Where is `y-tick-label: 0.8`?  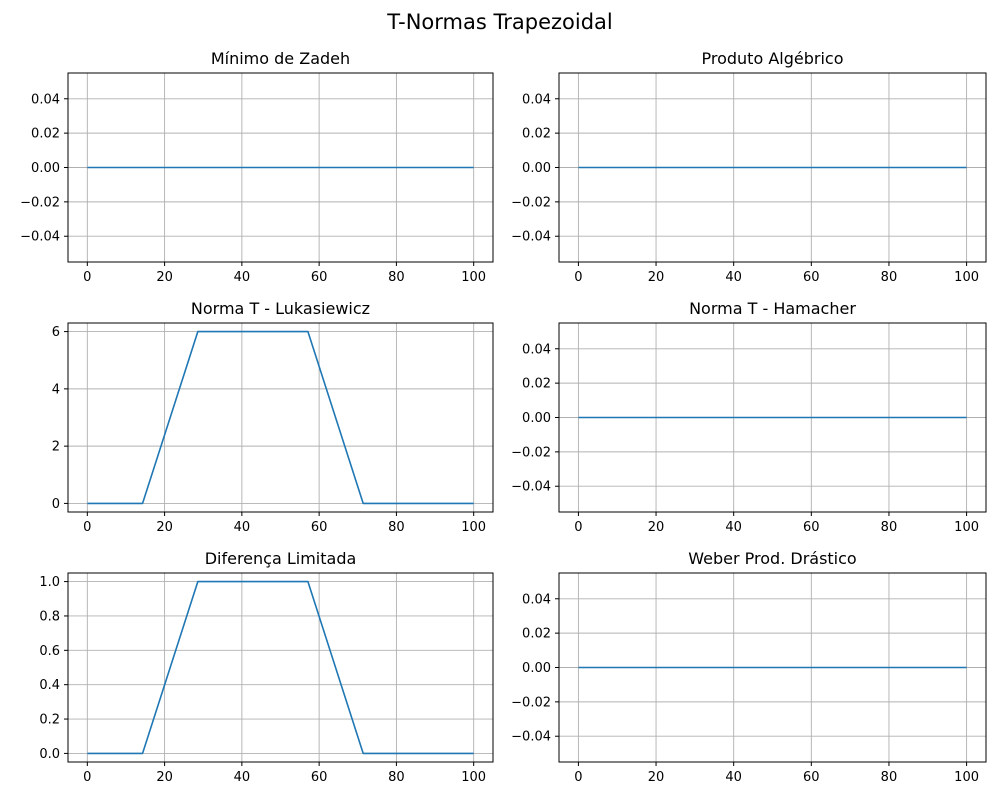
y-tick-label: 0.8 is located at coordinates (49, 616).